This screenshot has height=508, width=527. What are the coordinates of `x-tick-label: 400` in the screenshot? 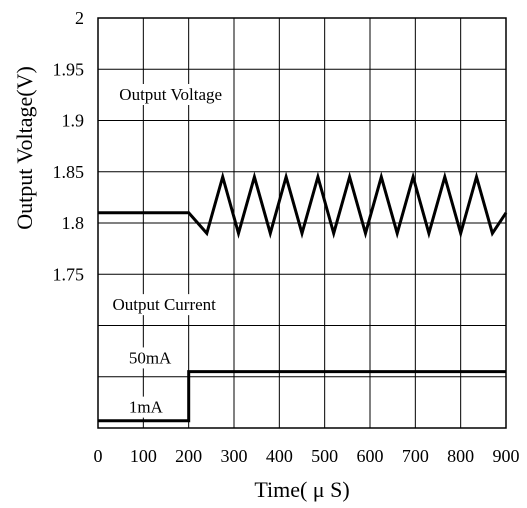 It's located at (279, 456).